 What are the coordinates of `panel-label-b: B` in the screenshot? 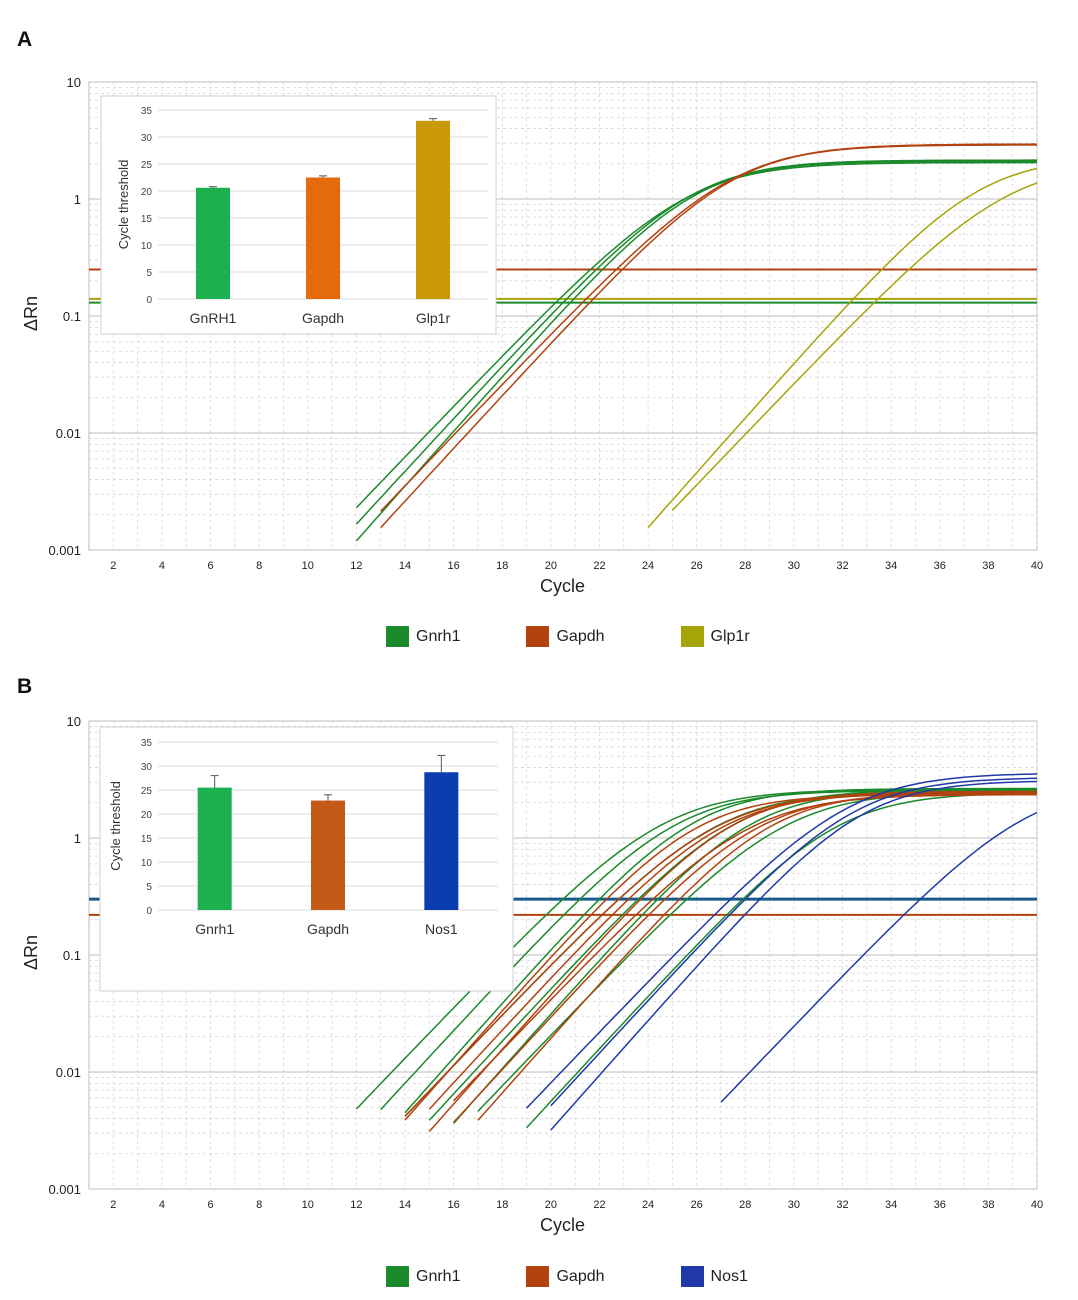 It's located at (25, 686).